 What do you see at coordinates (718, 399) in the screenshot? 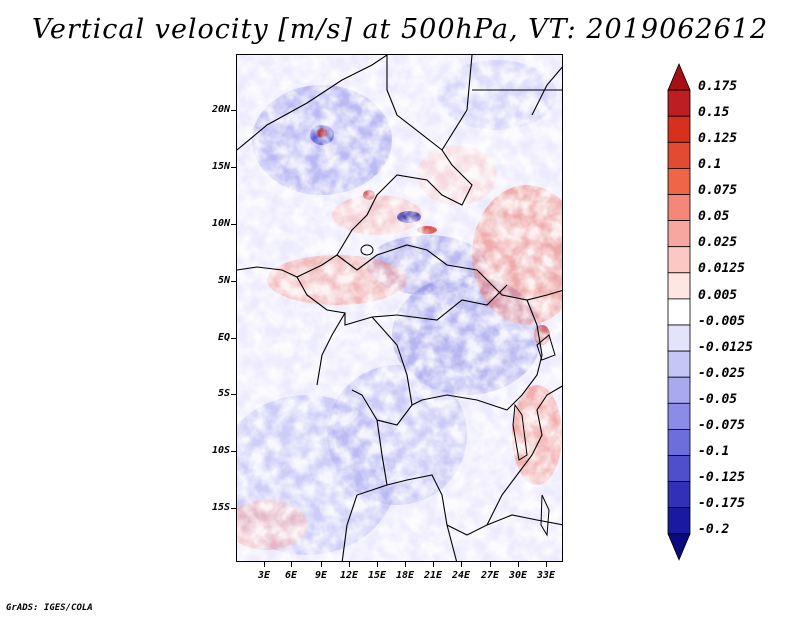
I see `colorbar-label: -0.05` at bounding box center [718, 399].